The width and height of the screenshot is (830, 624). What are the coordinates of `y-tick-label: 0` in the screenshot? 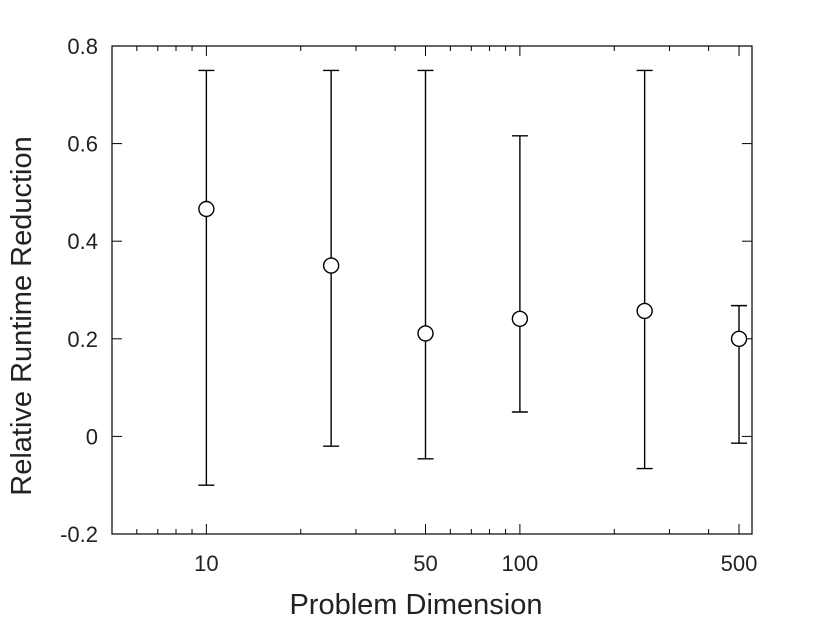 It's located at (92, 436).